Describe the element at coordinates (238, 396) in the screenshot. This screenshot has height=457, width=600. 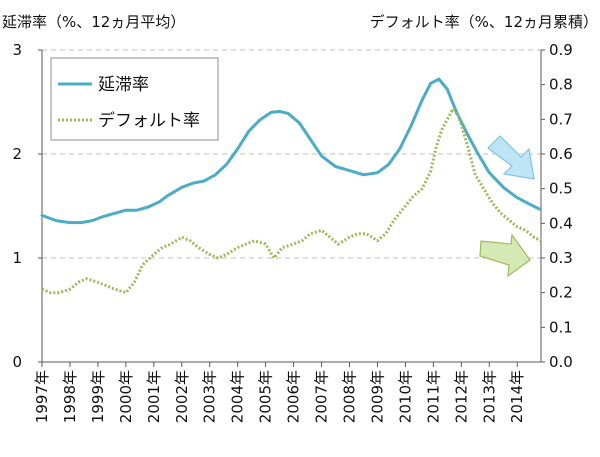
I see `x-tick-label: 2004年` at that location.